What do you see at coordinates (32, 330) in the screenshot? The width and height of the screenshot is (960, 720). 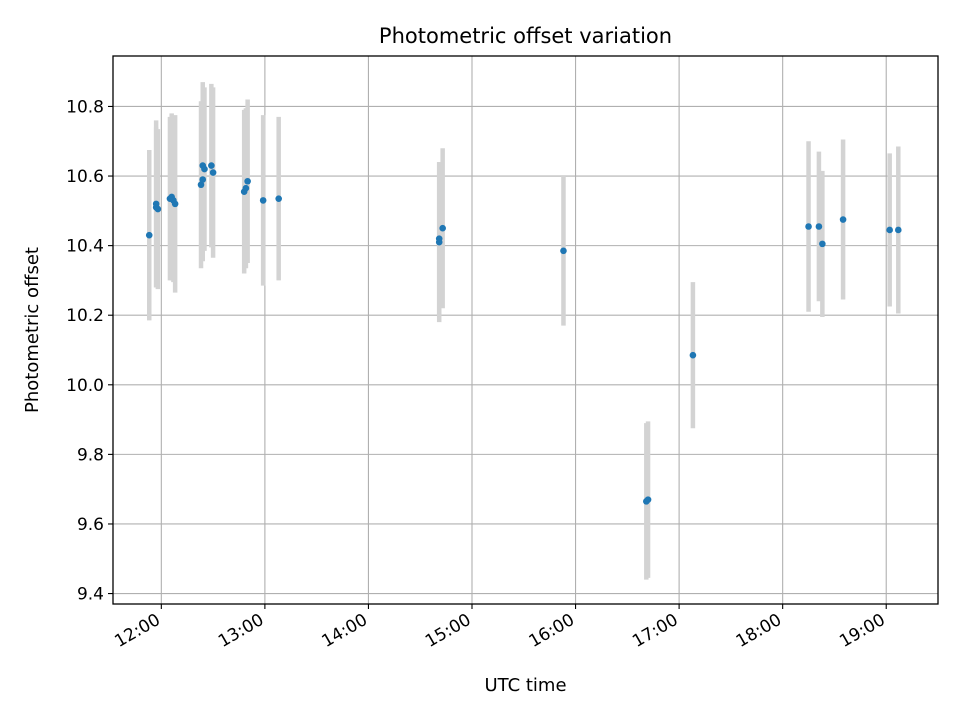 I see `y-axis-label: Photometric offset` at bounding box center [32, 330].